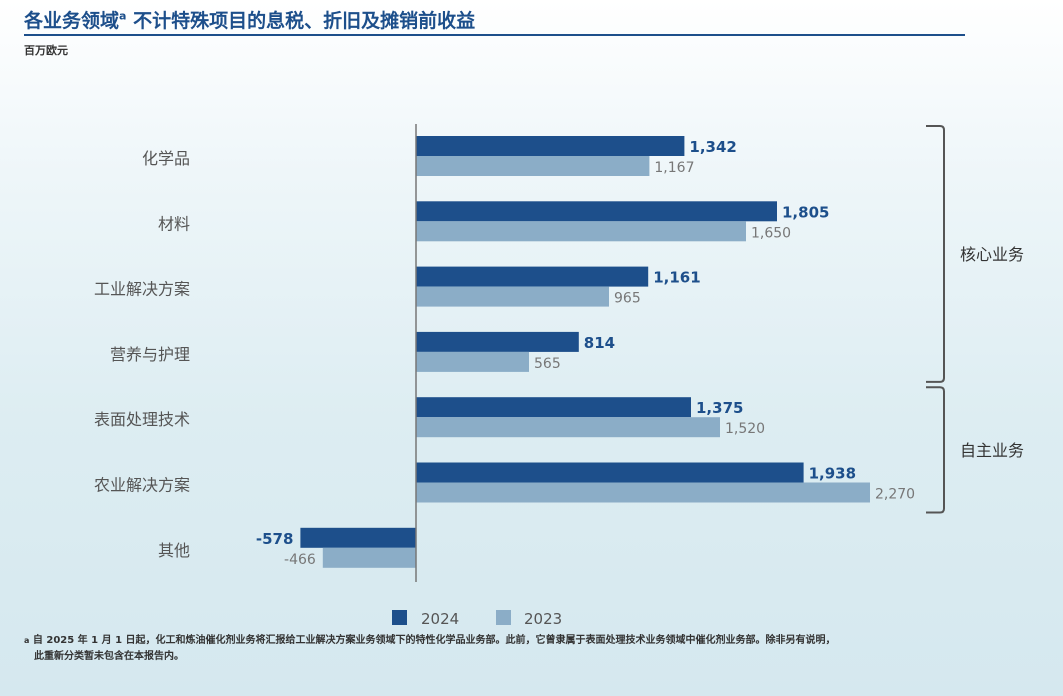 This screenshot has width=1063, height=696. Describe the element at coordinates (599, 343) in the screenshot. I see `data-label-2024: 814` at that location.